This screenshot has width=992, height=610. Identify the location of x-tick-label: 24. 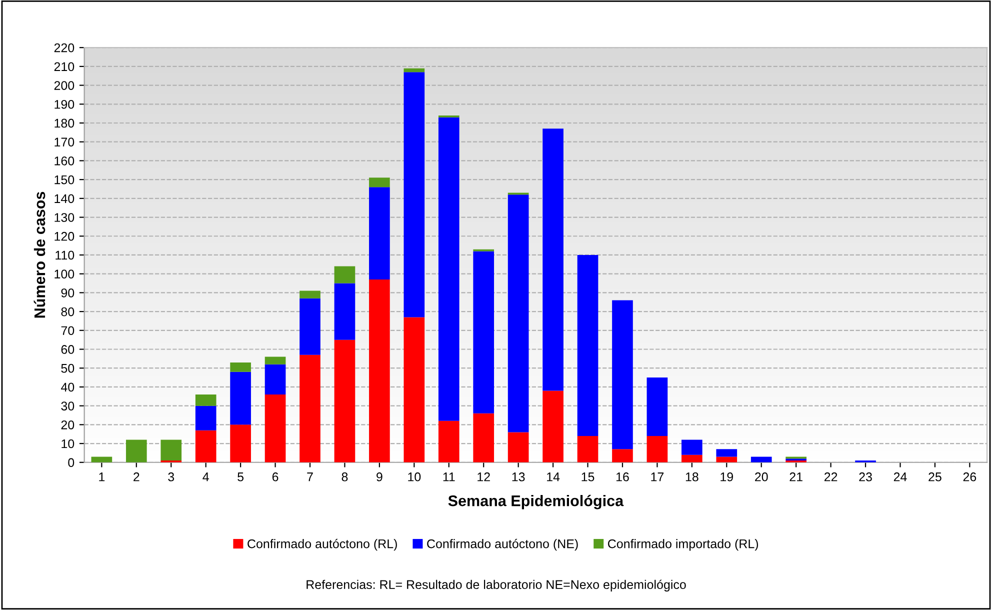
(900, 477).